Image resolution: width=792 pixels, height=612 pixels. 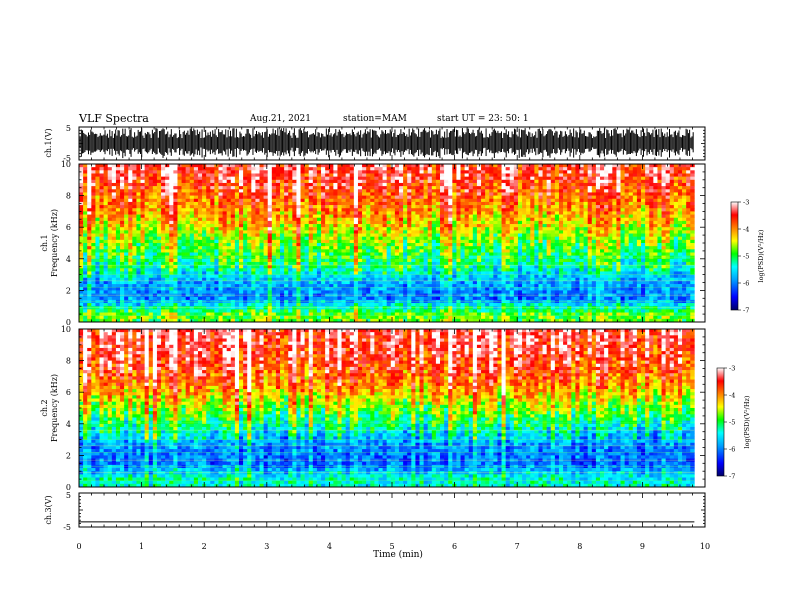 What do you see at coordinates (503, 207) in the screenshot?
I see `ch1-spectrogram-cell-2053` at bounding box center [503, 207].